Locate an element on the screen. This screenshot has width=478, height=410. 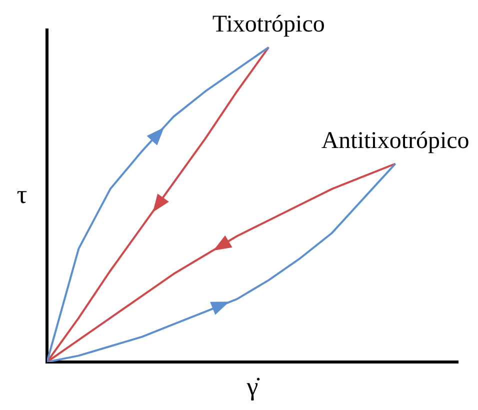
x-axis-title: γ̇ is located at coordinates (253, 386).